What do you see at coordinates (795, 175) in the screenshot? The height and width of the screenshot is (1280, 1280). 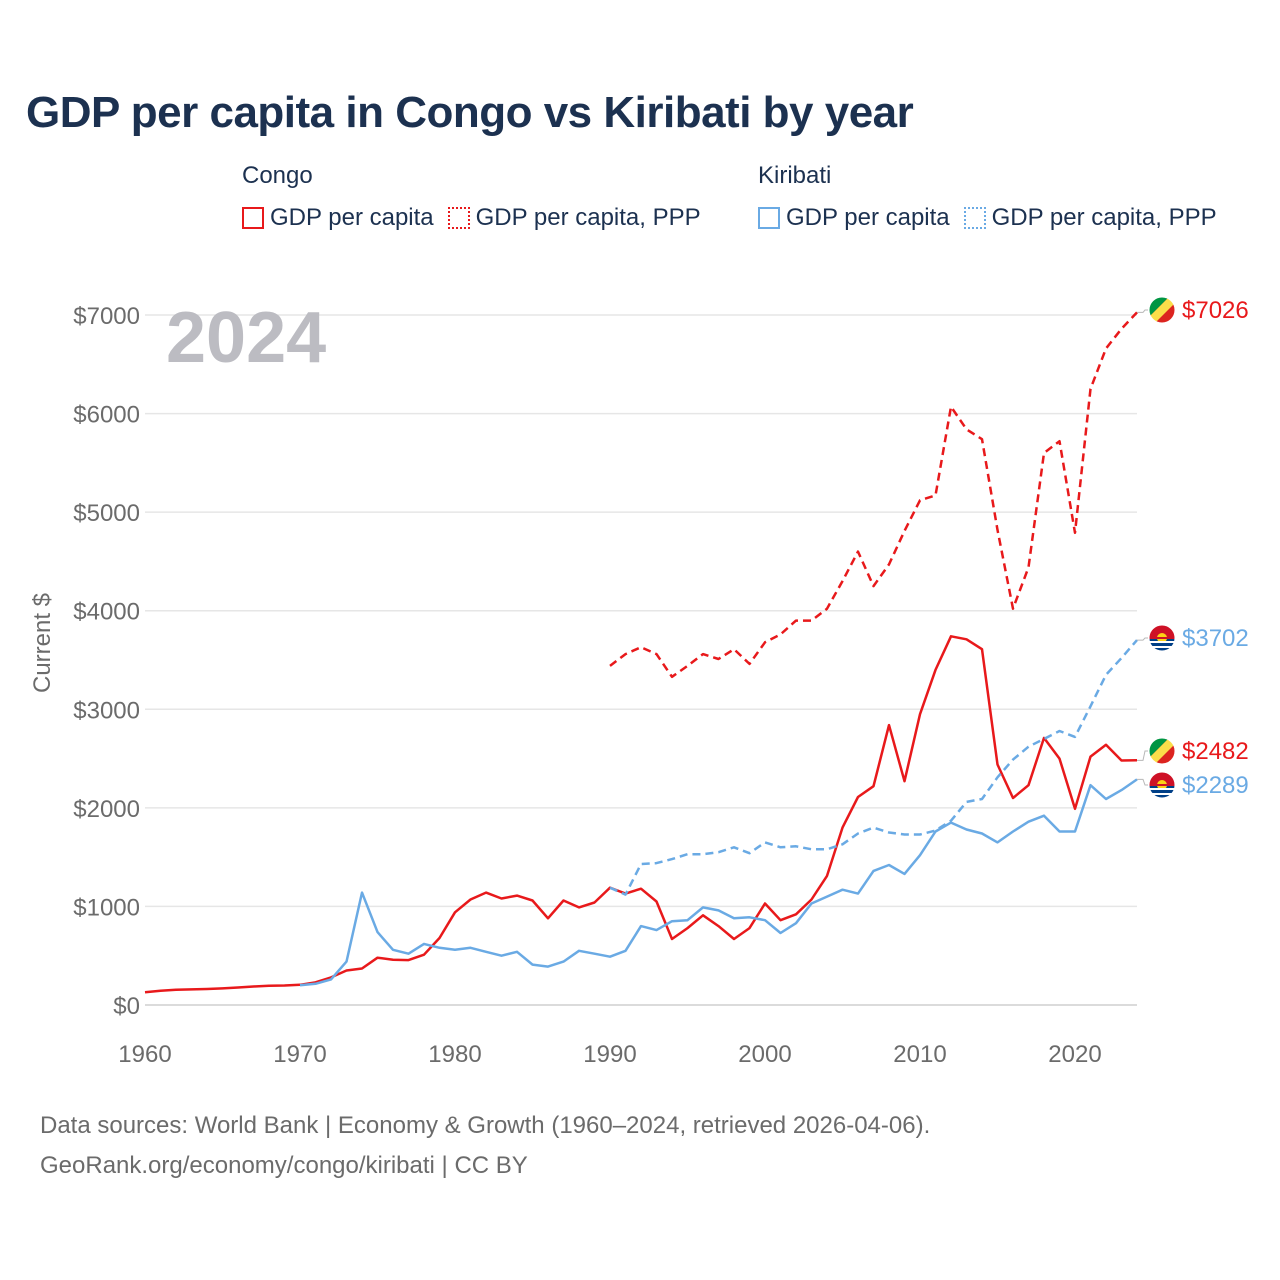 I see `legend-group-label: Kiribati` at bounding box center [795, 175].